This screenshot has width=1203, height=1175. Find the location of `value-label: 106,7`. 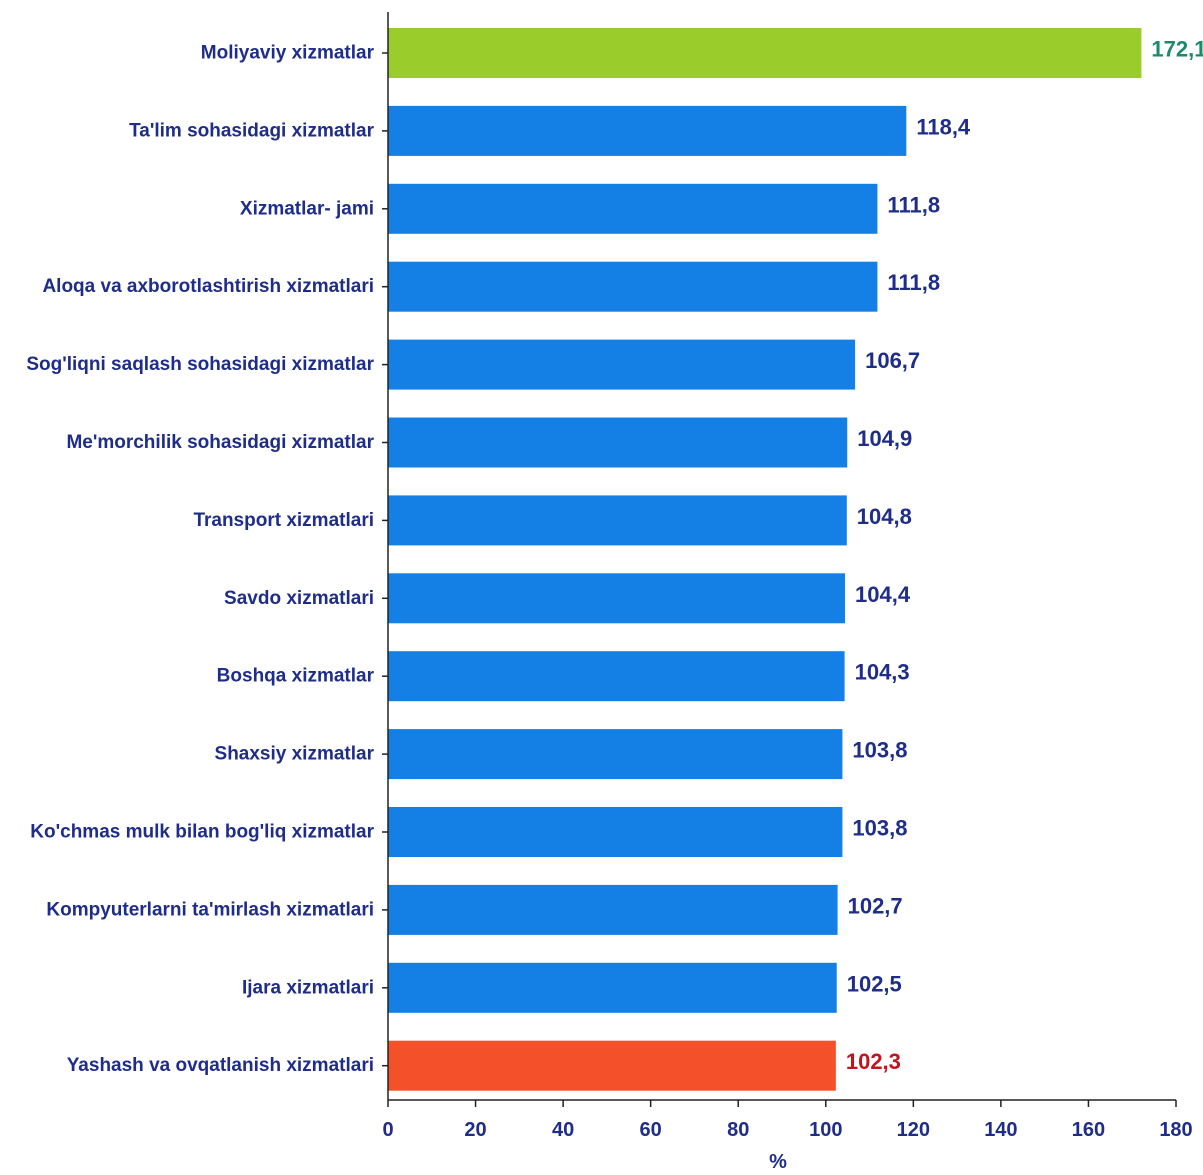

value-label: 106,7 is located at coordinates (892, 360).